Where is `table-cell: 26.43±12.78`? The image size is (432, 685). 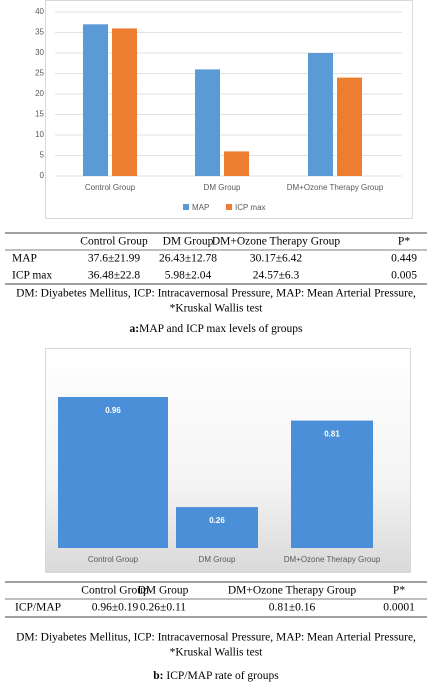 table-cell: 26.43±12.78 is located at coordinates (188, 259).